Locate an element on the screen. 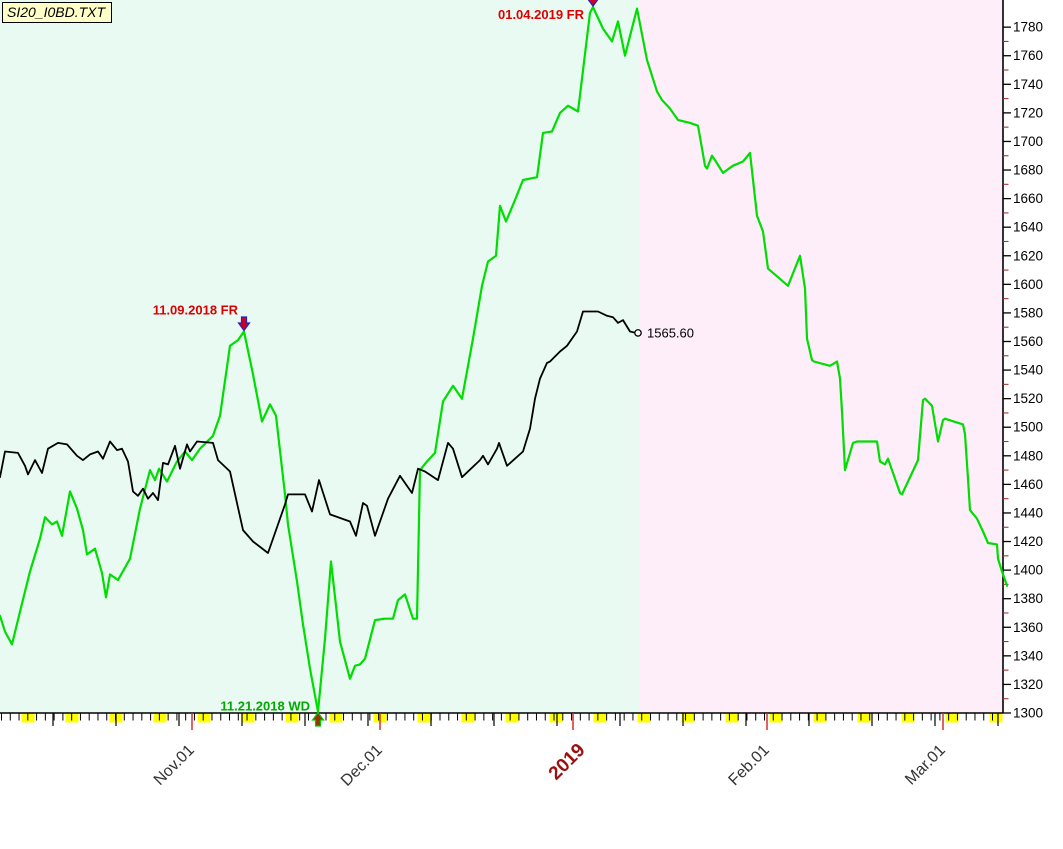  dataset-title-label: SI20_I0BD.TXT is located at coordinates (56, 12).